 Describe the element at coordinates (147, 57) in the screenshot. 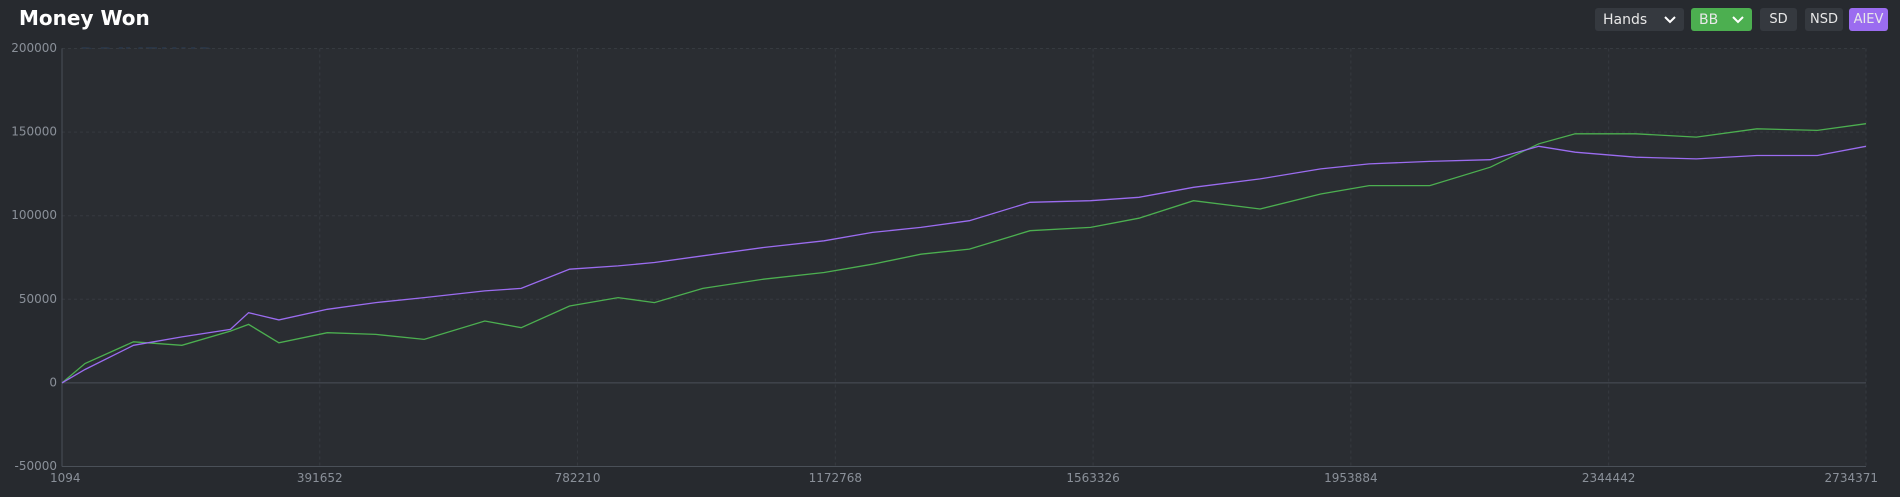

I see `watermark: DRIVEHUD` at that location.